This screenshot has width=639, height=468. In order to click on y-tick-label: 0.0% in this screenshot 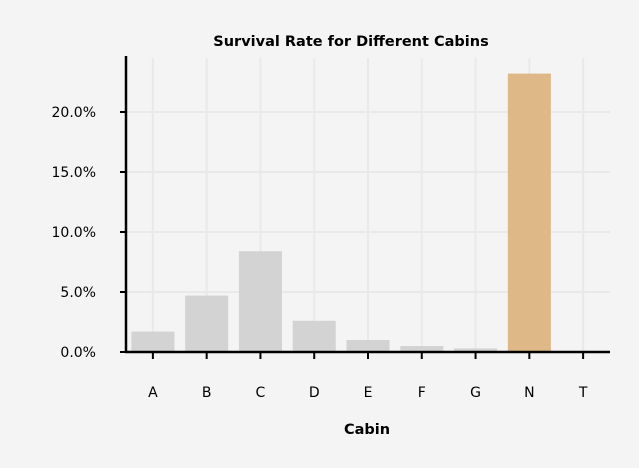, I will do `click(78, 353)`.